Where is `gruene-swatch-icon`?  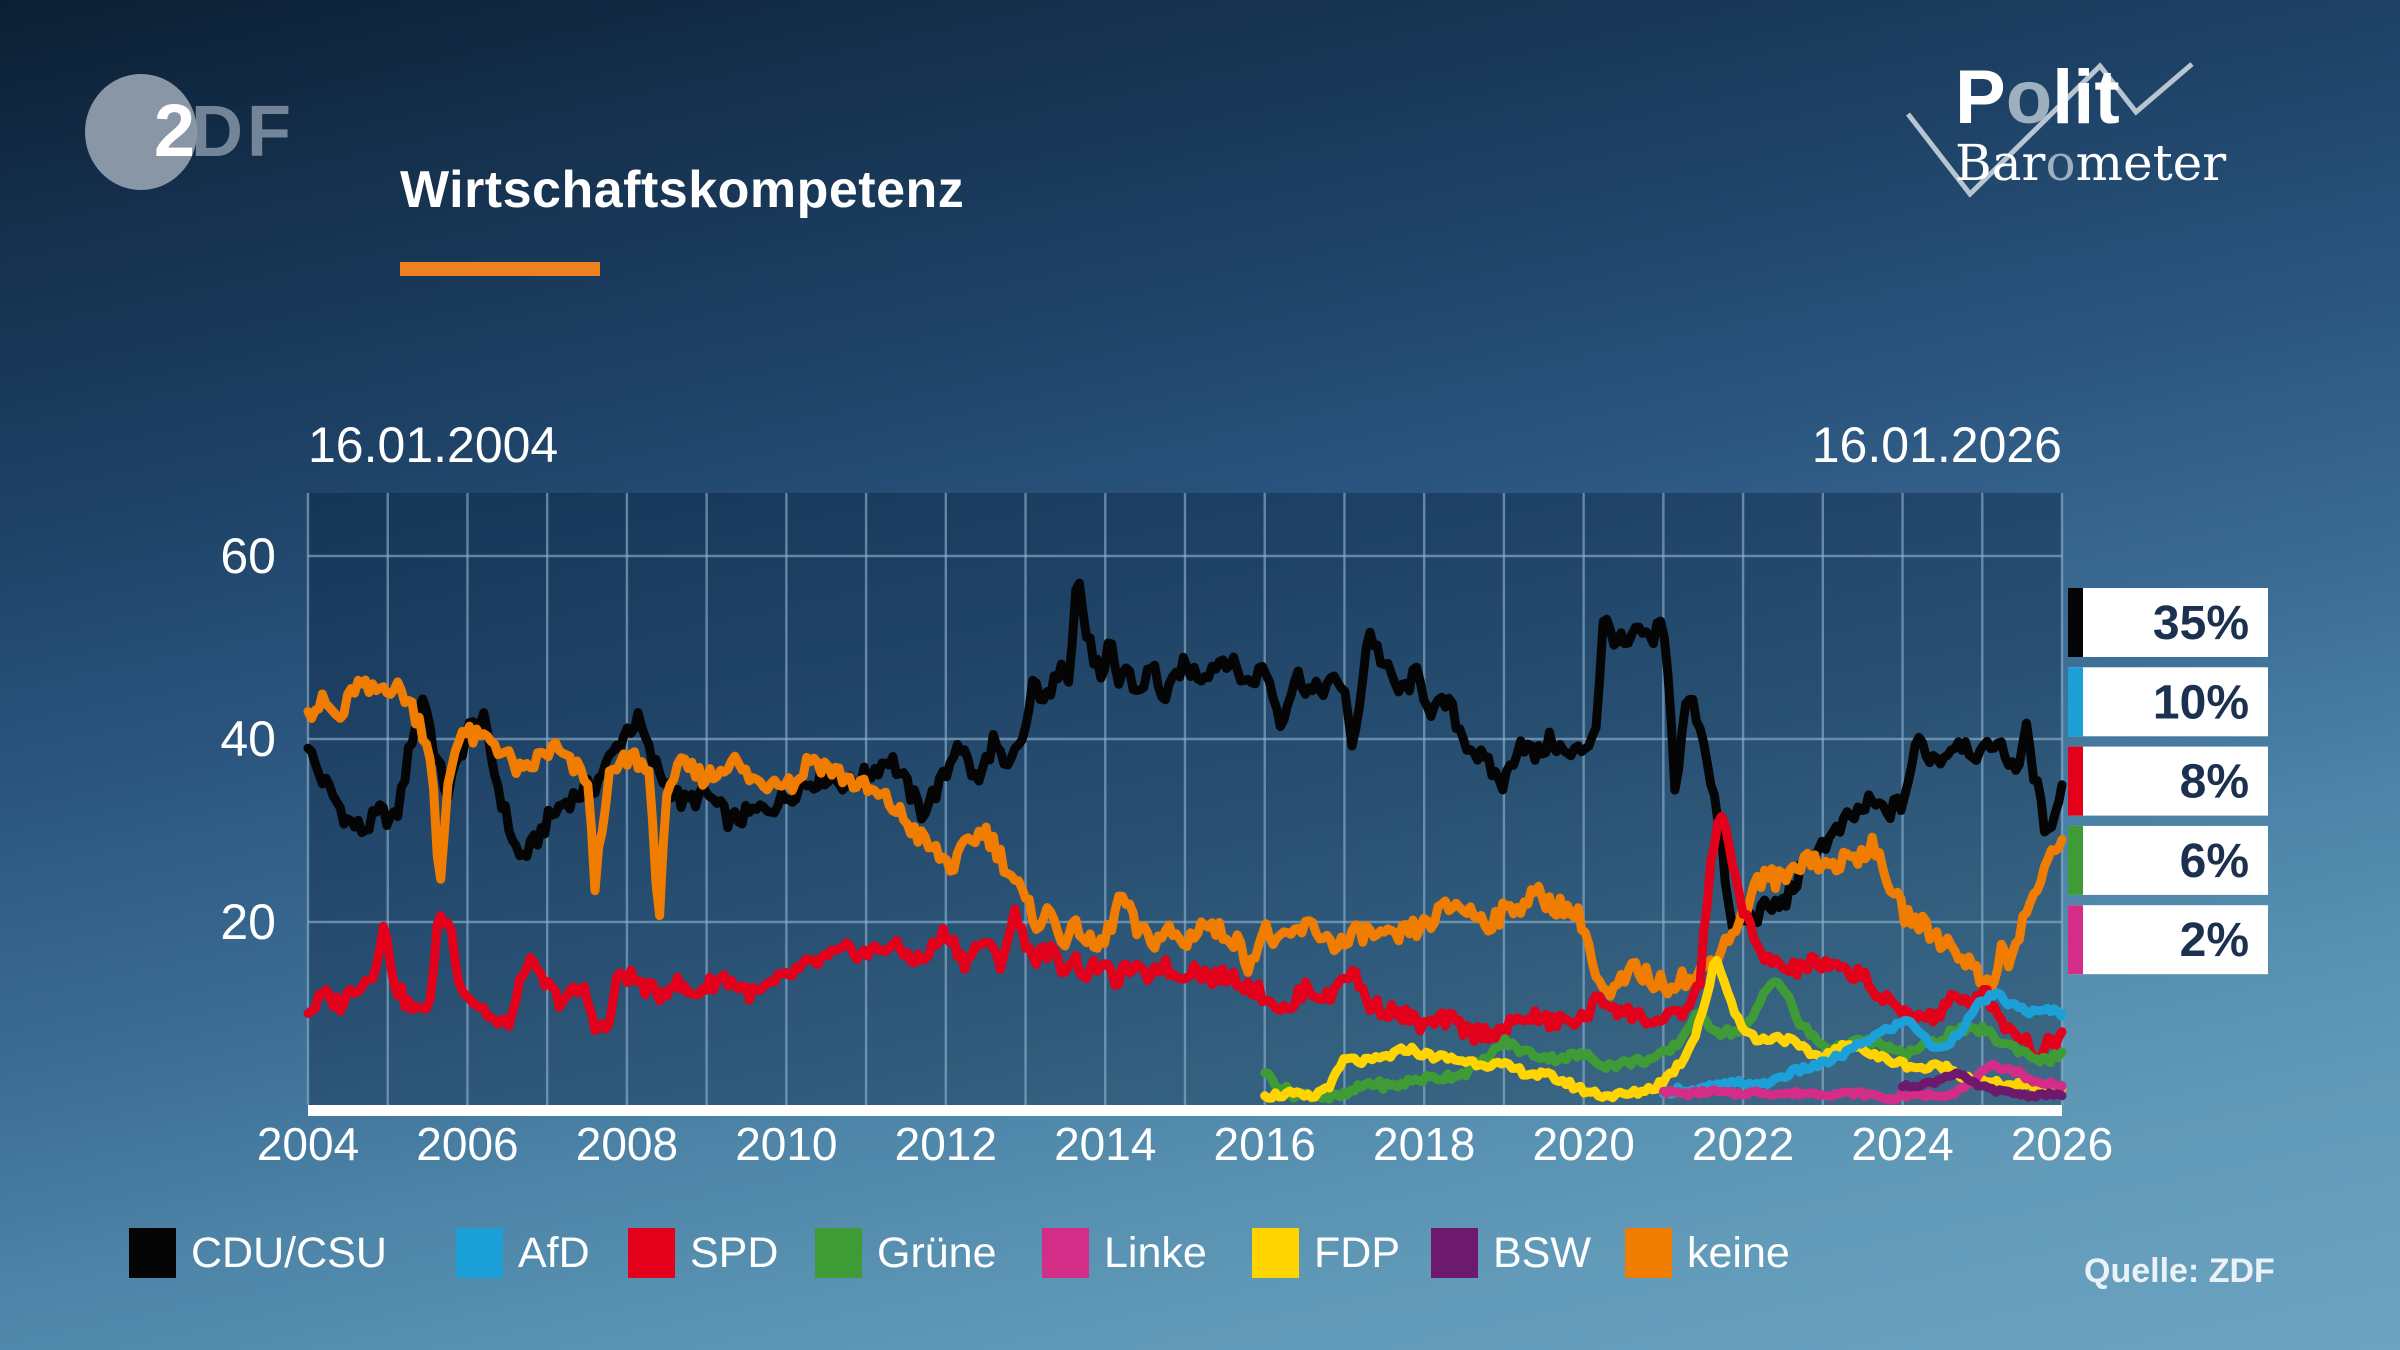 gruene-swatch-icon is located at coordinates (838, 1253).